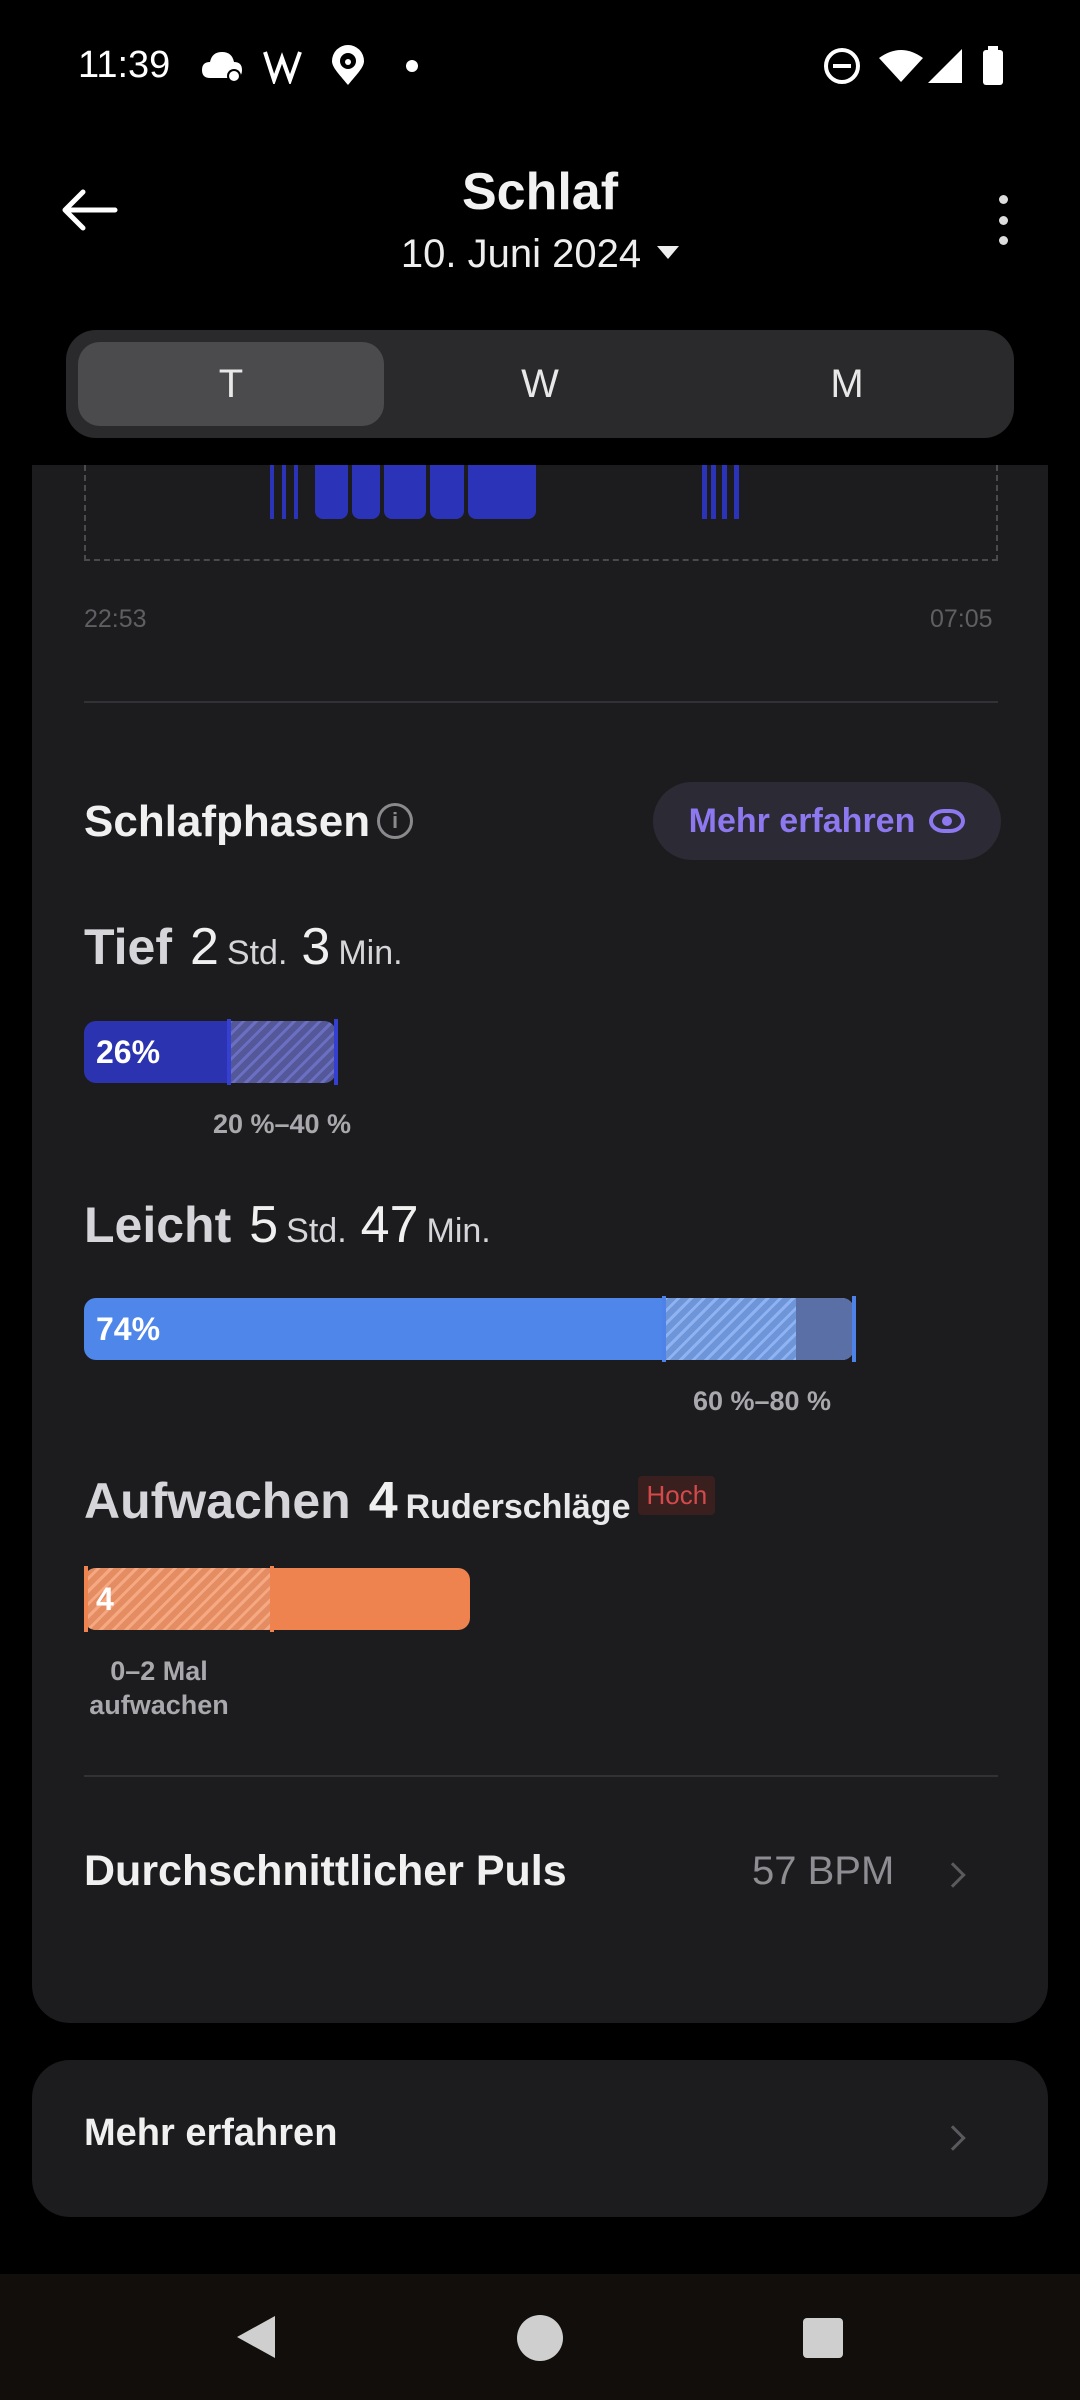 The width and height of the screenshot is (1080, 2400). I want to click on tab-week: W, so click(540, 383).